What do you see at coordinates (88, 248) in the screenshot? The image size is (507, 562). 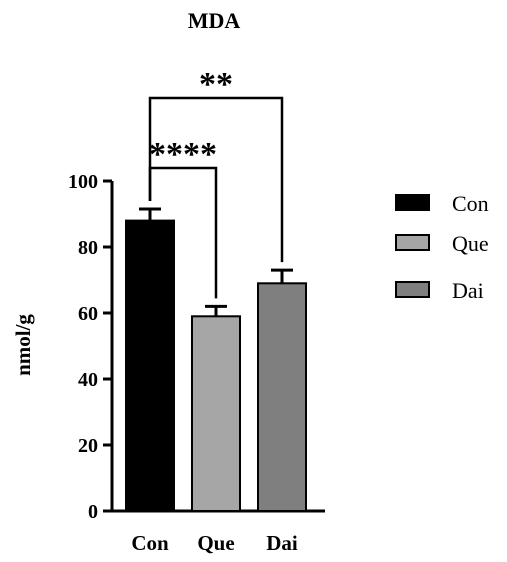 I see `y-tick-label: 80` at bounding box center [88, 248].